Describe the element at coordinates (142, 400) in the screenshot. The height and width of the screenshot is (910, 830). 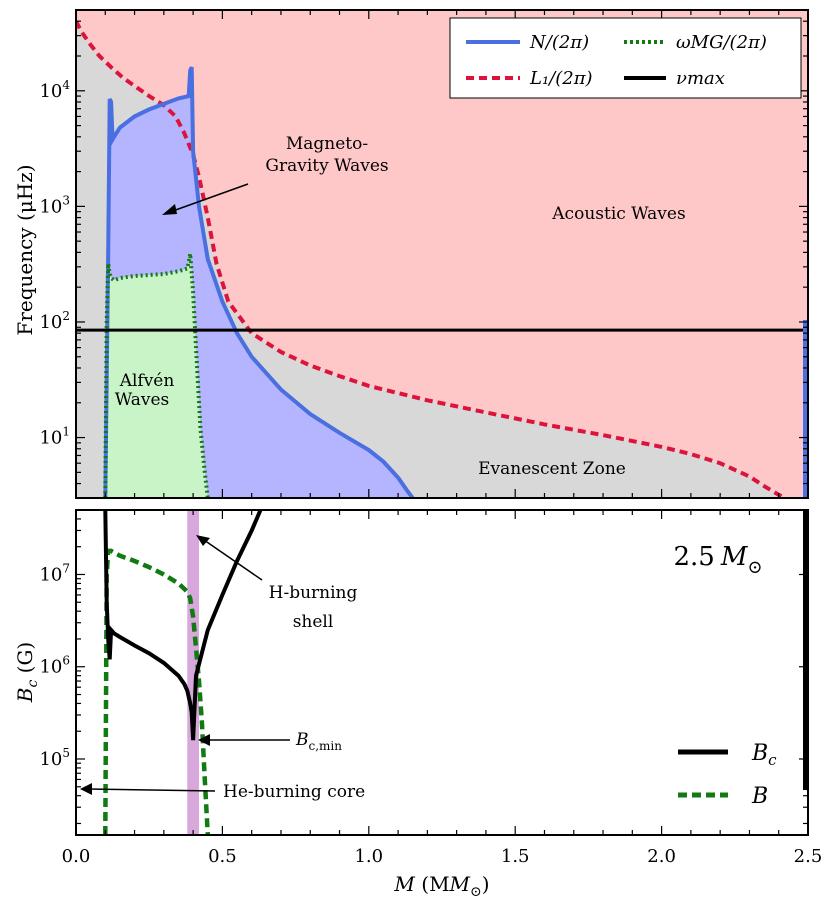
I see `alfven-label-2: Waves` at that location.